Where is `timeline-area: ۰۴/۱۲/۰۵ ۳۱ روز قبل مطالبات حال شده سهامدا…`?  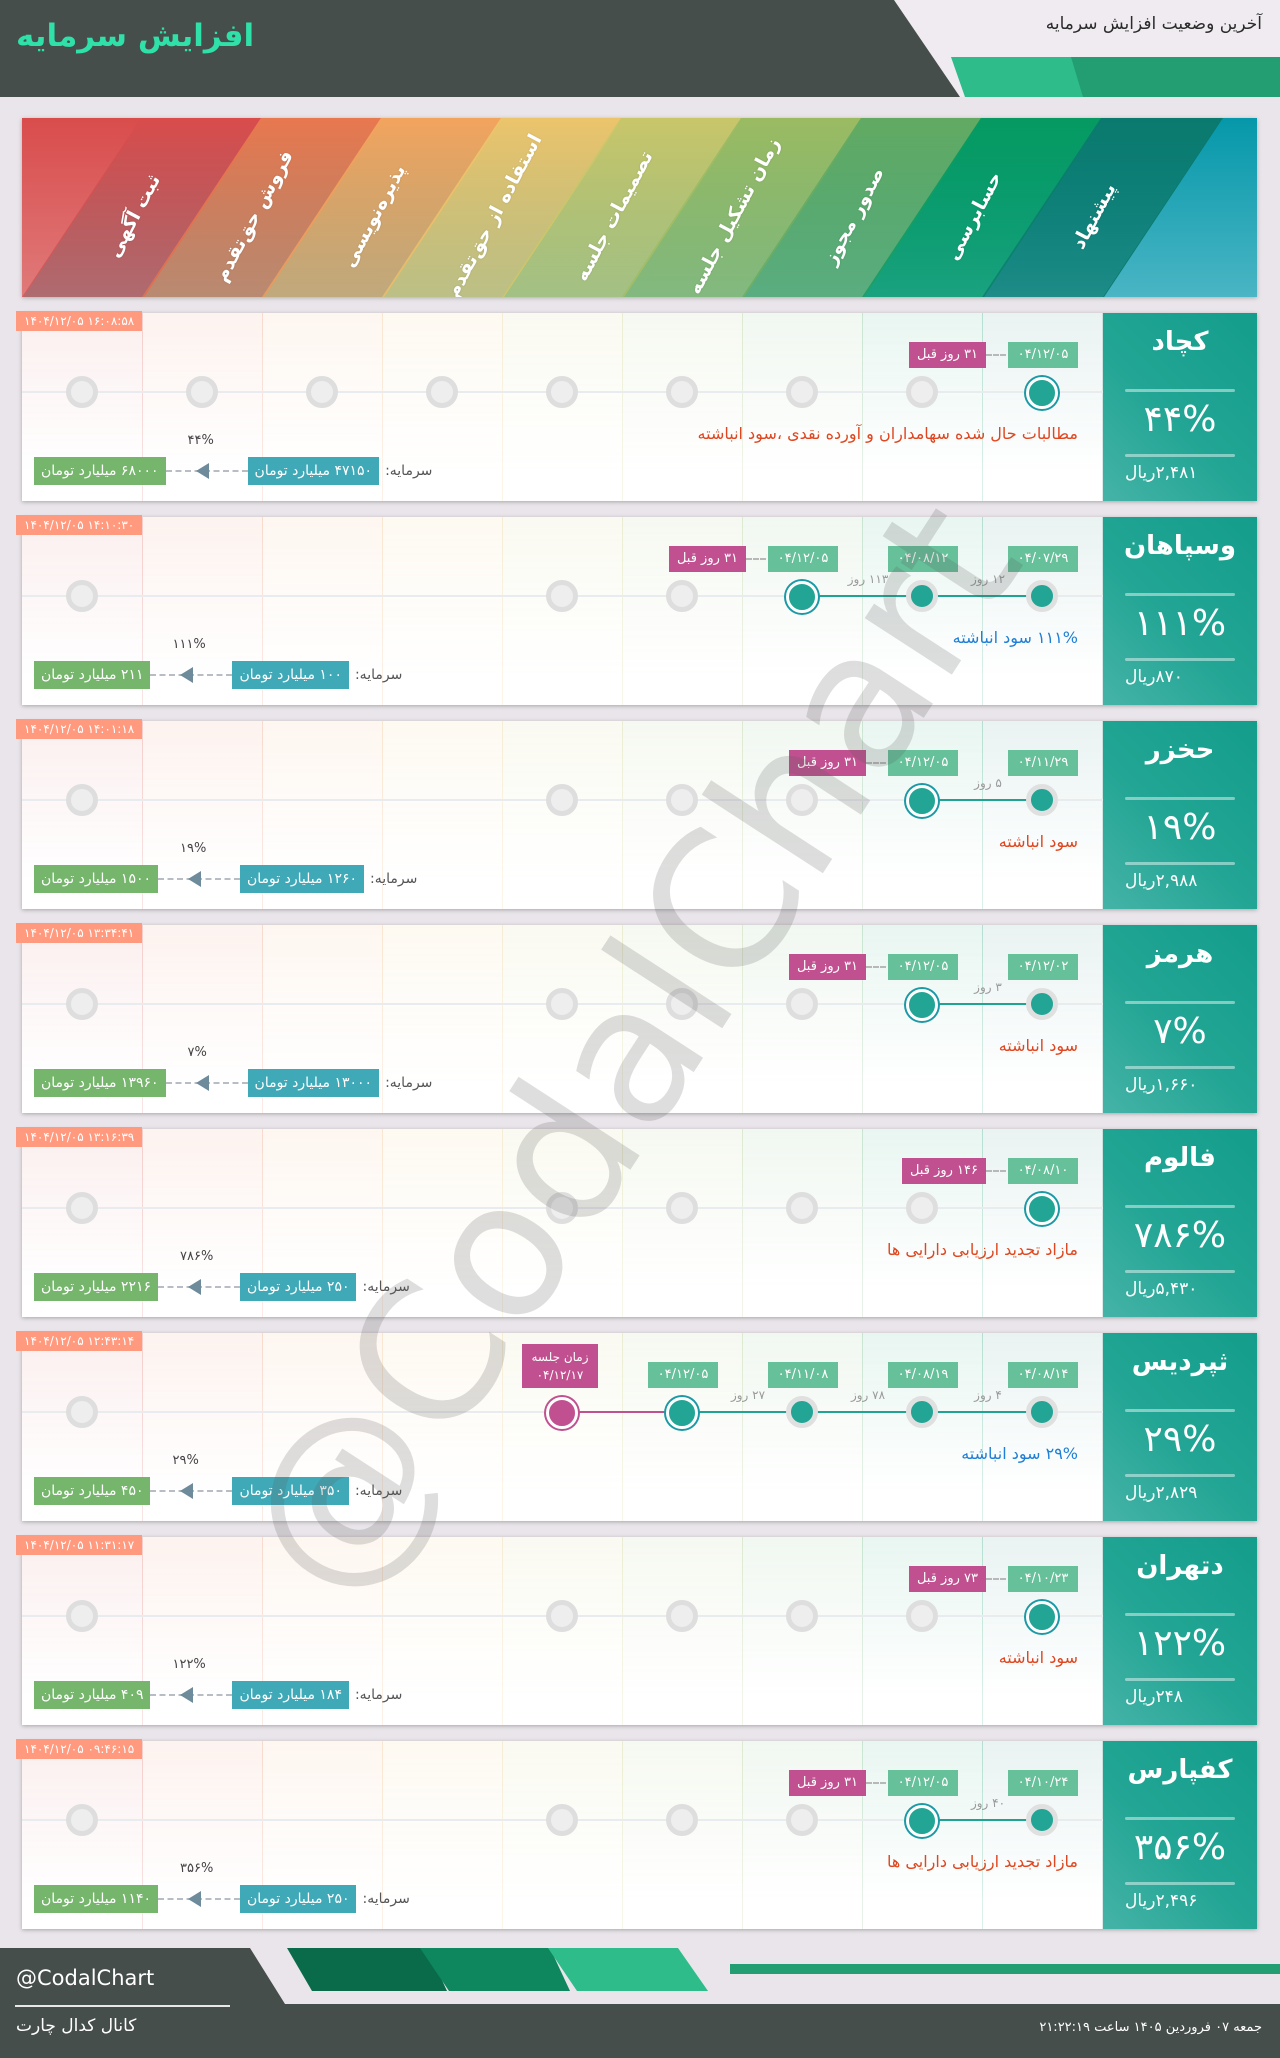 timeline-area: ۰۴/۱۲/۰۵ ۳۱ روز قبل مطالبات حال شده سهامدا… is located at coordinates (562, 407).